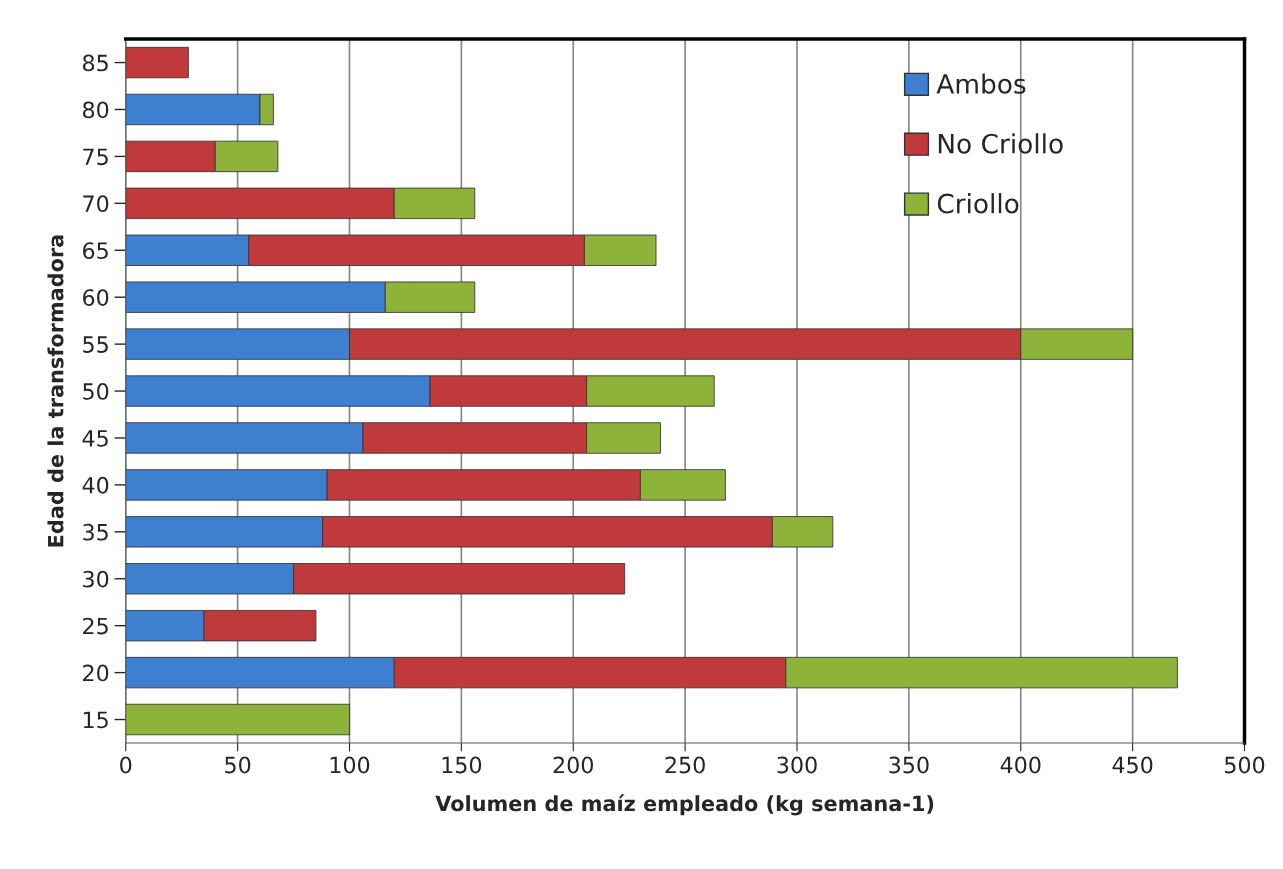  What do you see at coordinates (95, 626) in the screenshot?
I see `y-tick-label: 25` at bounding box center [95, 626].